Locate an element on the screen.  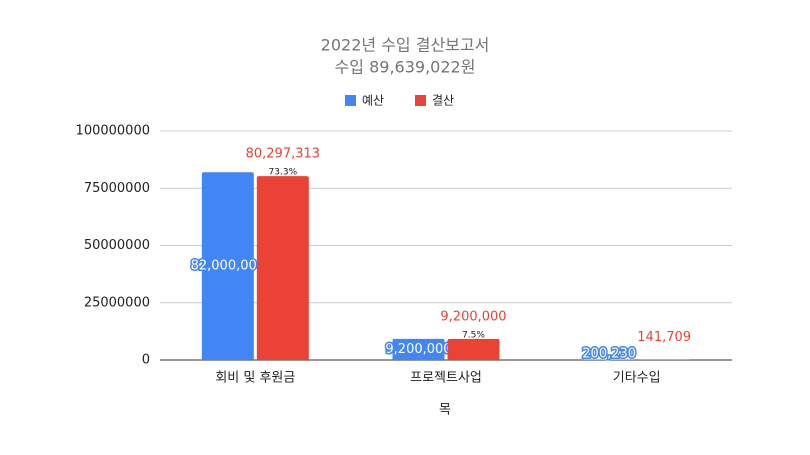
x-tick-label: 프로젝트사업 is located at coordinates (446, 378).